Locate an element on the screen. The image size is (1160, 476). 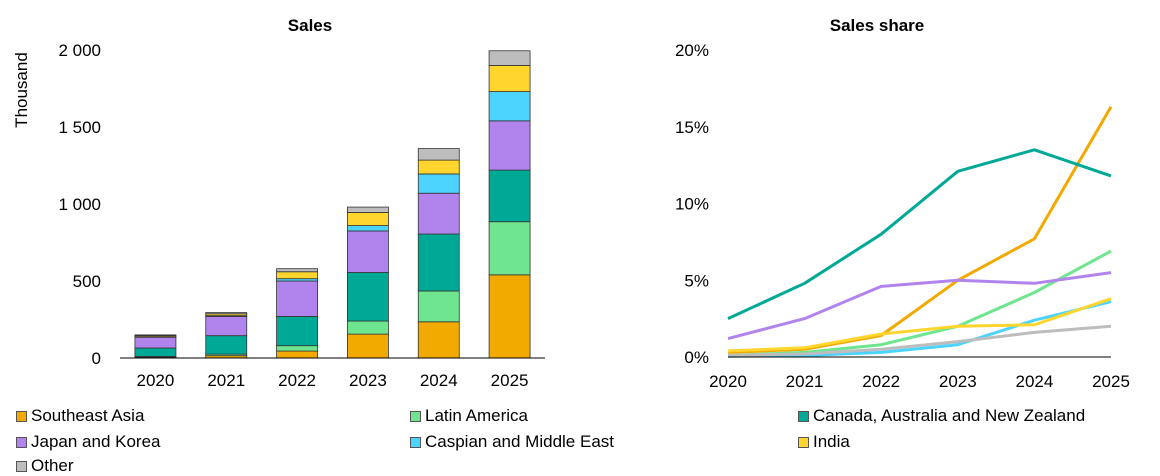
bar-segment-canada-australia-and-new-zealand-2021 is located at coordinates (226, 345).